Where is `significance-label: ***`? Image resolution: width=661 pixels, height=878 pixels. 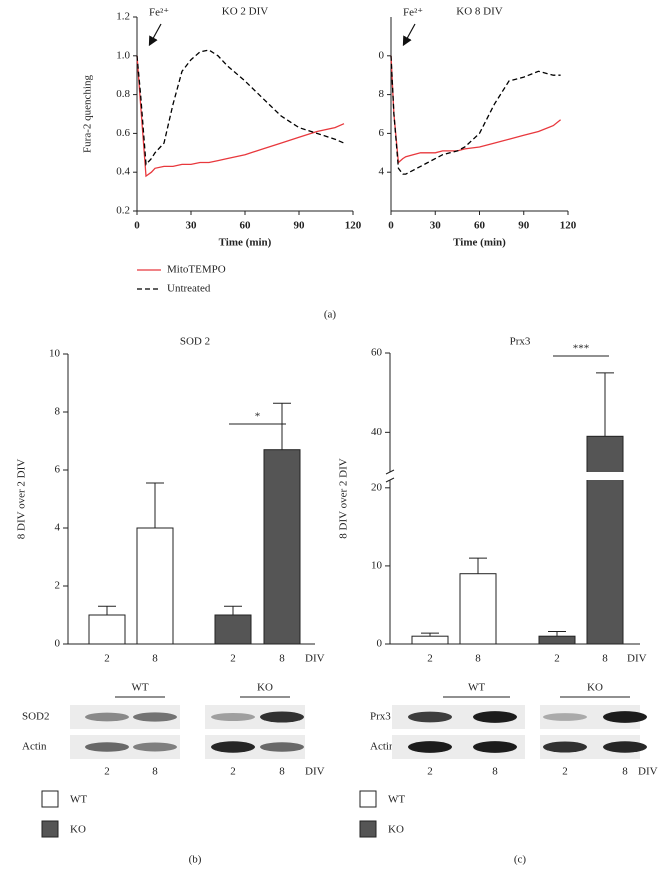 significance-label: *** is located at coordinates (581, 349).